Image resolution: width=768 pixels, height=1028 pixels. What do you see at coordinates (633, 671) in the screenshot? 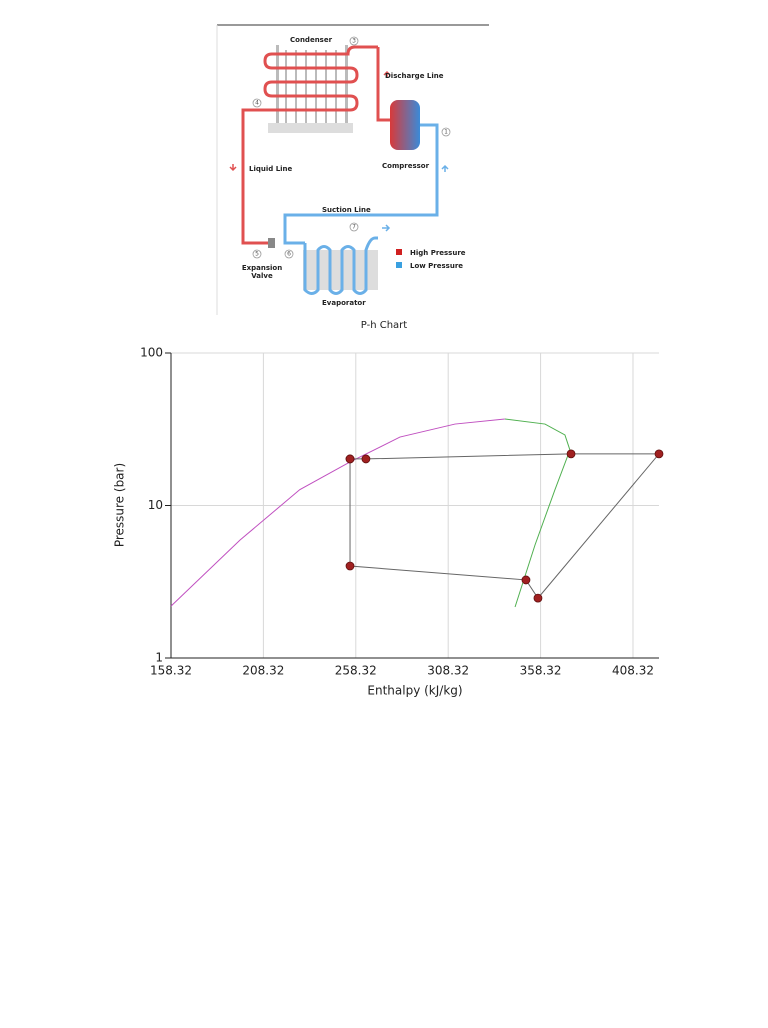
I see `x-tick-label: 408.32` at bounding box center [633, 671].